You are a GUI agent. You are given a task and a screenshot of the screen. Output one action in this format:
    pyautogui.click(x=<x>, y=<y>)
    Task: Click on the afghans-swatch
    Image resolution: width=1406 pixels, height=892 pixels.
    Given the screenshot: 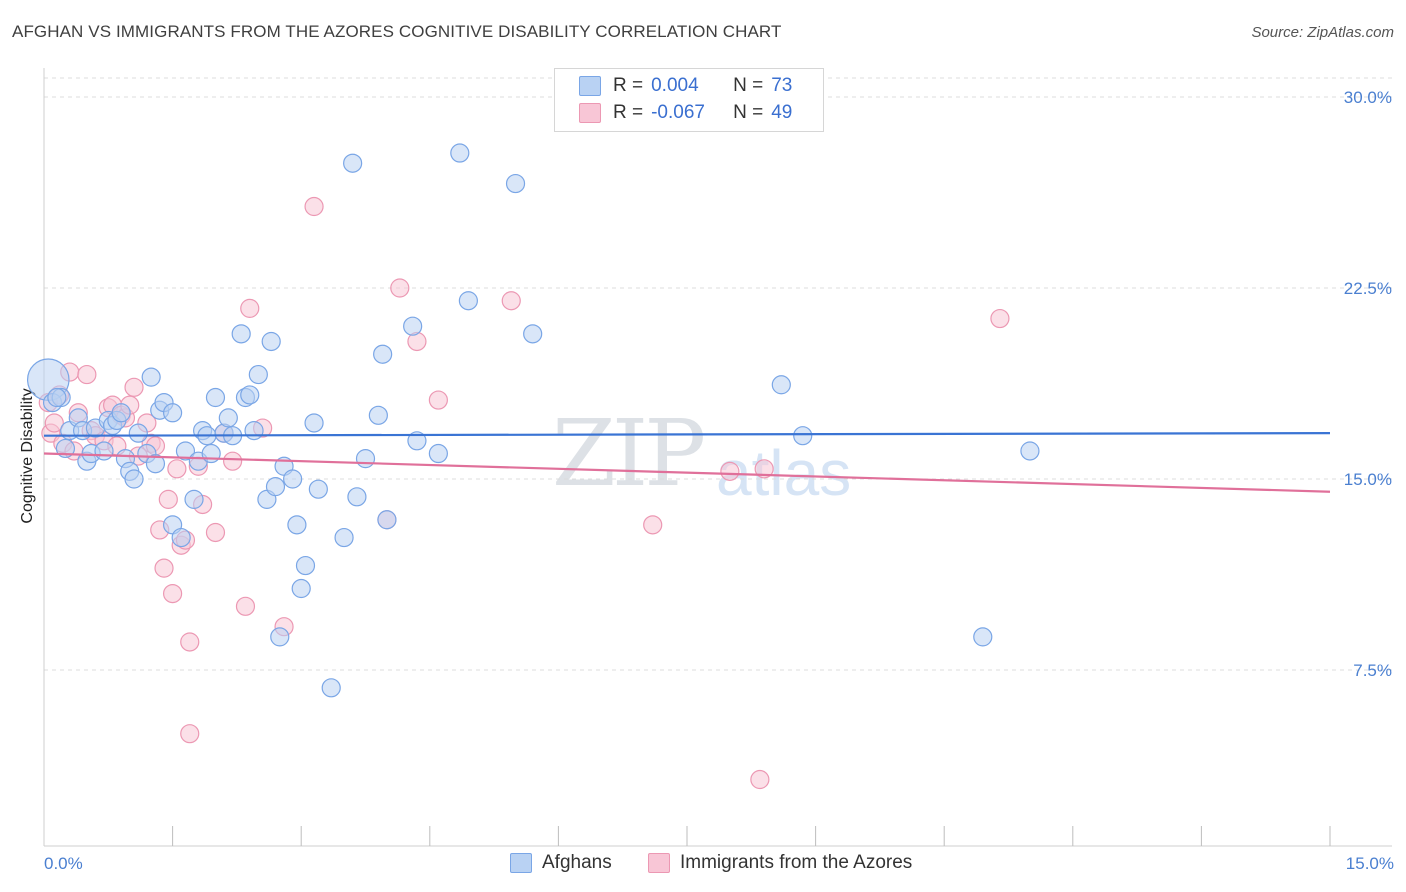 What is the action you would take?
    pyautogui.click(x=590, y=86)
    